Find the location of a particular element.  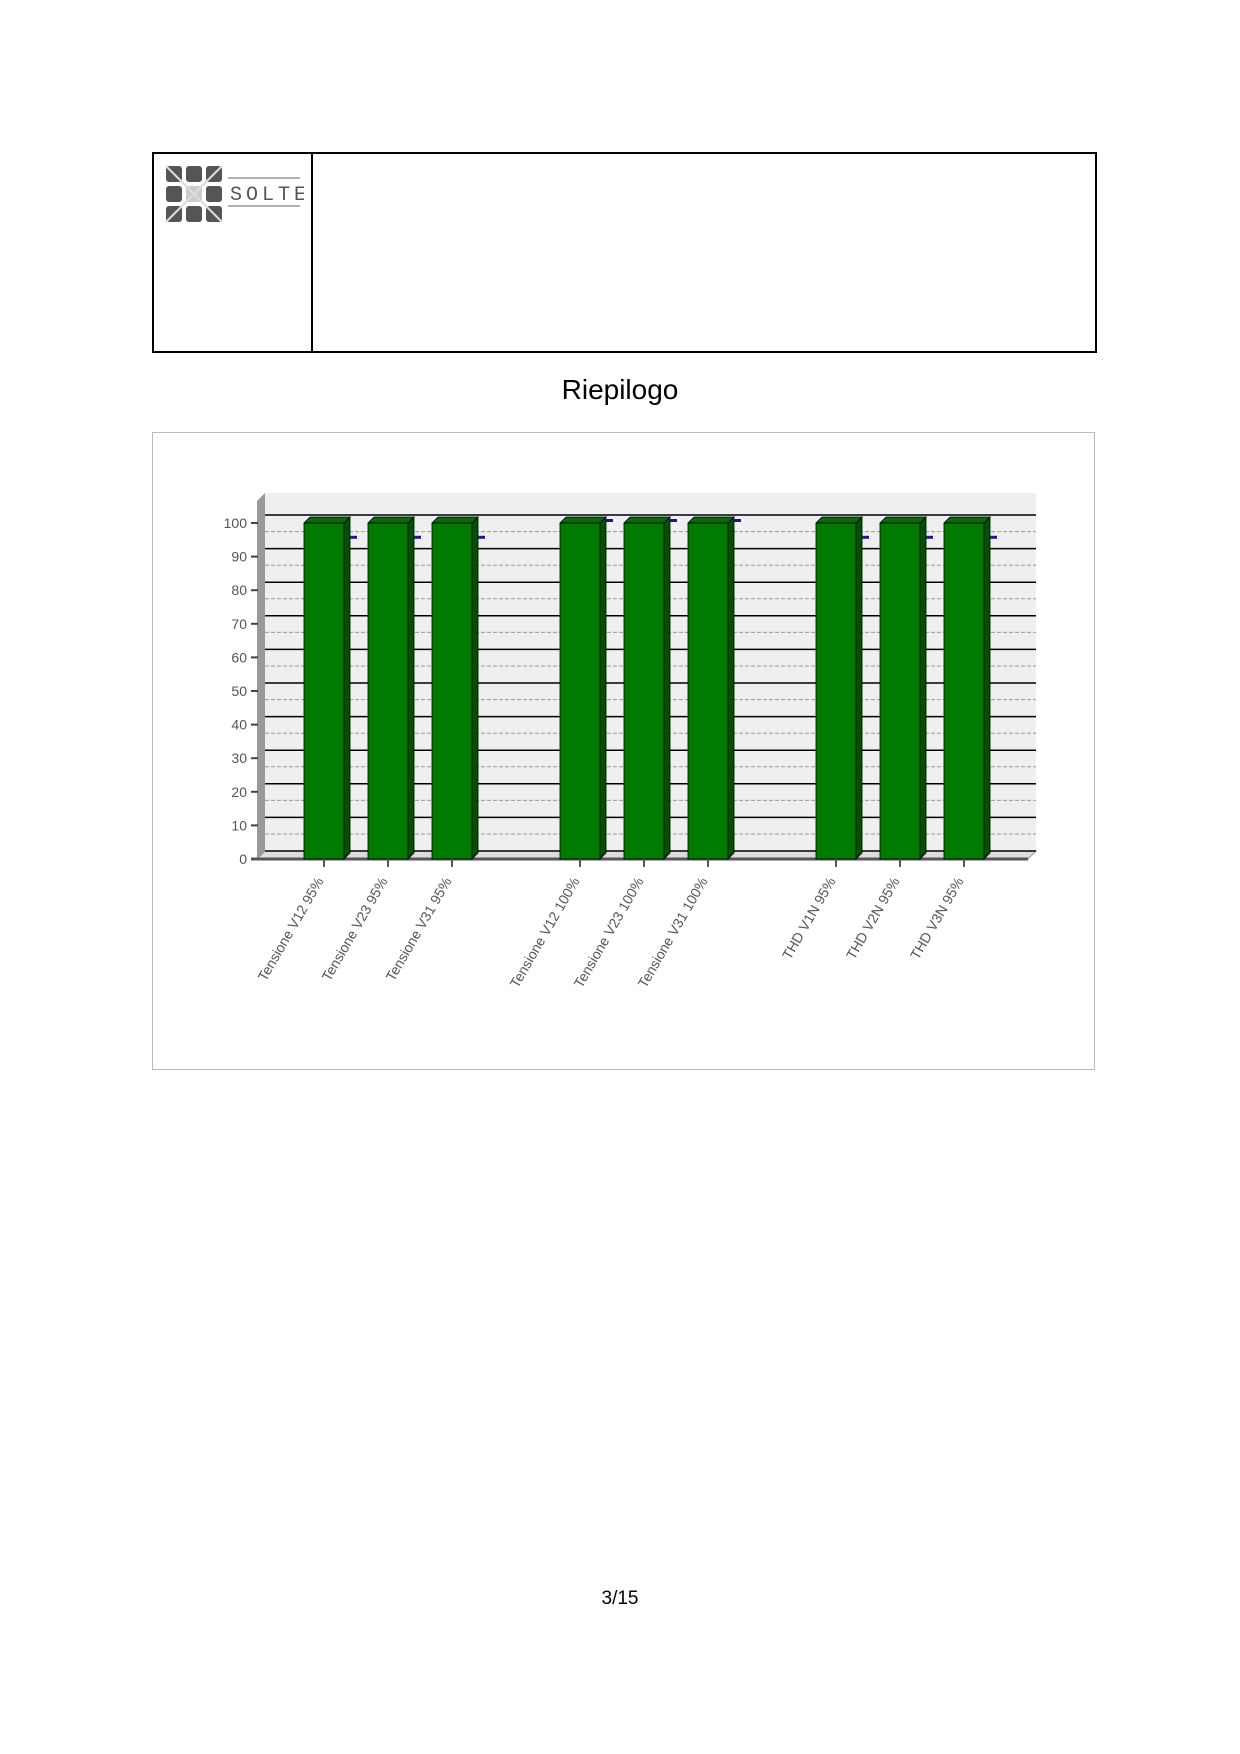

y-axis-wall is located at coordinates (261, 676).